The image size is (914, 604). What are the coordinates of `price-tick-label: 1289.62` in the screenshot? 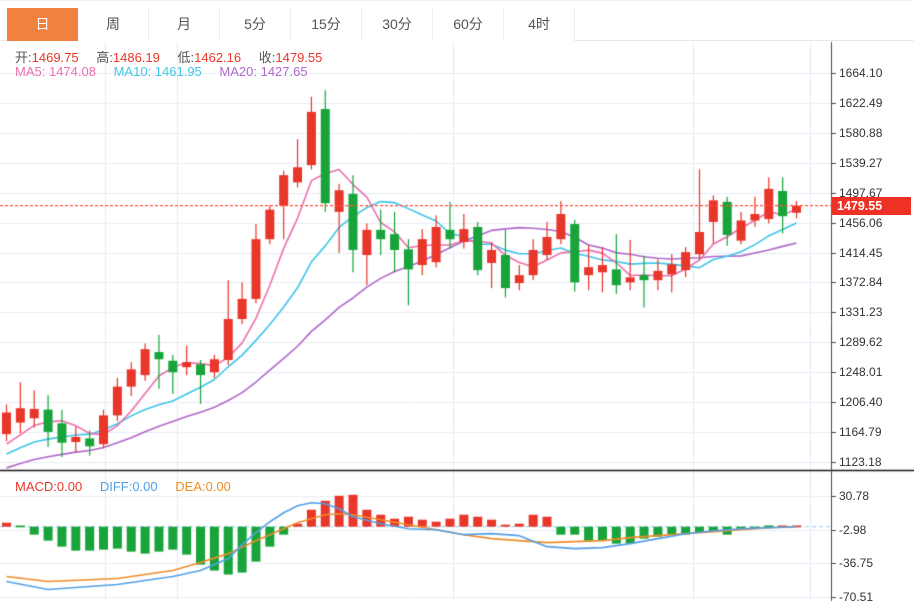 It's located at (861, 342).